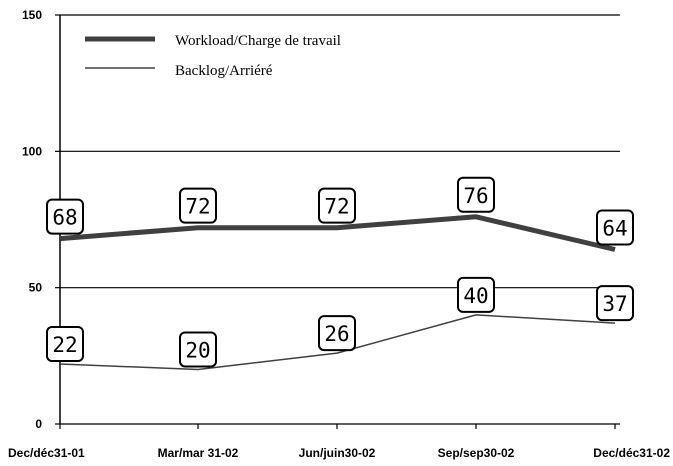 Image resolution: width=673 pixels, height=466 pixels. Describe the element at coordinates (631, 453) in the screenshot. I see `x-tick-label: Dec/déc31-02` at that location.